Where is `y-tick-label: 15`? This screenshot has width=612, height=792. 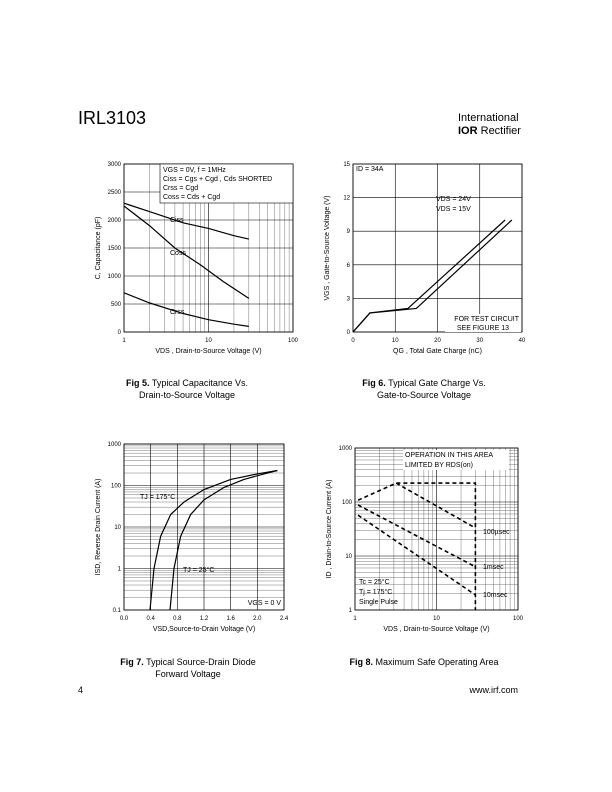
y-tick-label: 15 is located at coordinates (346, 165).